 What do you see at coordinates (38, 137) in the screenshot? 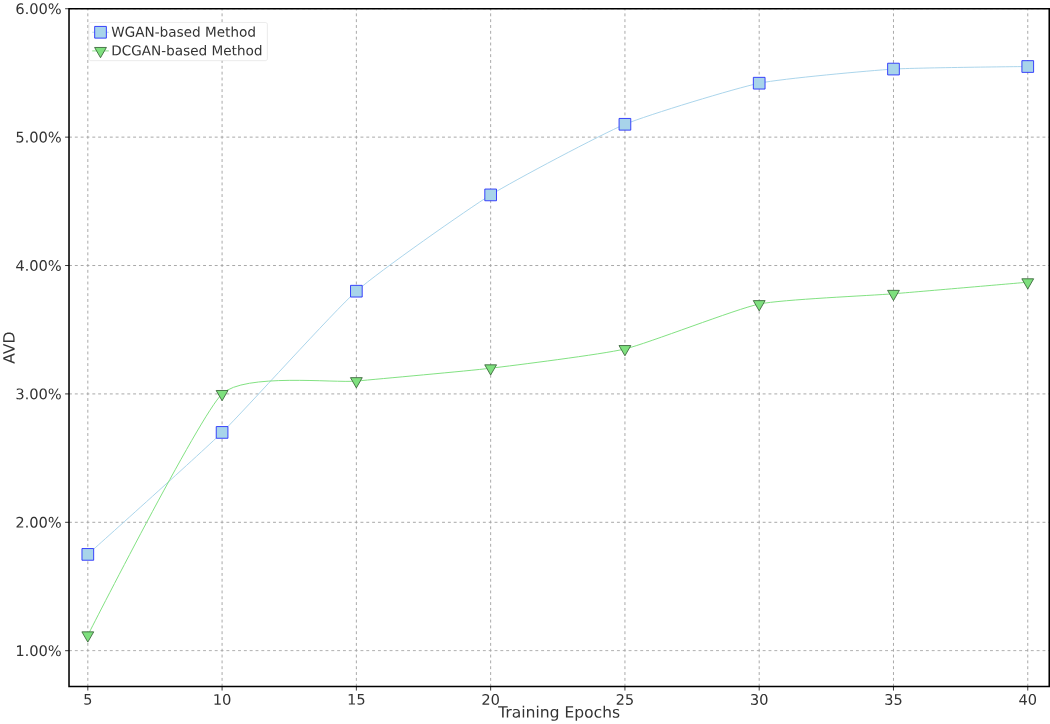
I see `y-tick-label: 5.00%` at bounding box center [38, 137].